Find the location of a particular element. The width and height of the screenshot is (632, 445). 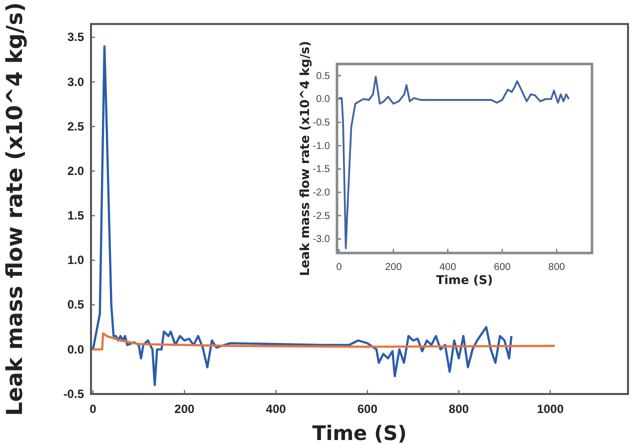

y-tick-label: -2.0 is located at coordinates (321, 193).